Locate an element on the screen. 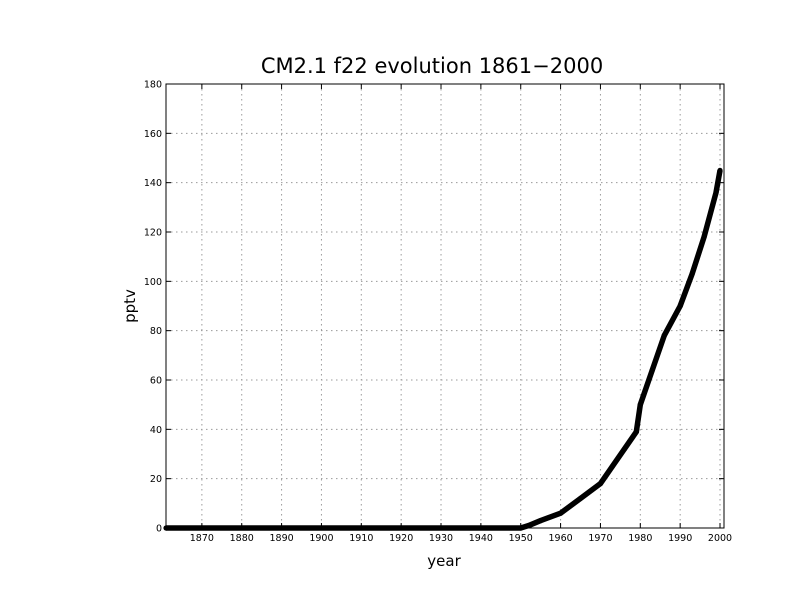  x-tick-label: 1980 is located at coordinates (640, 538).